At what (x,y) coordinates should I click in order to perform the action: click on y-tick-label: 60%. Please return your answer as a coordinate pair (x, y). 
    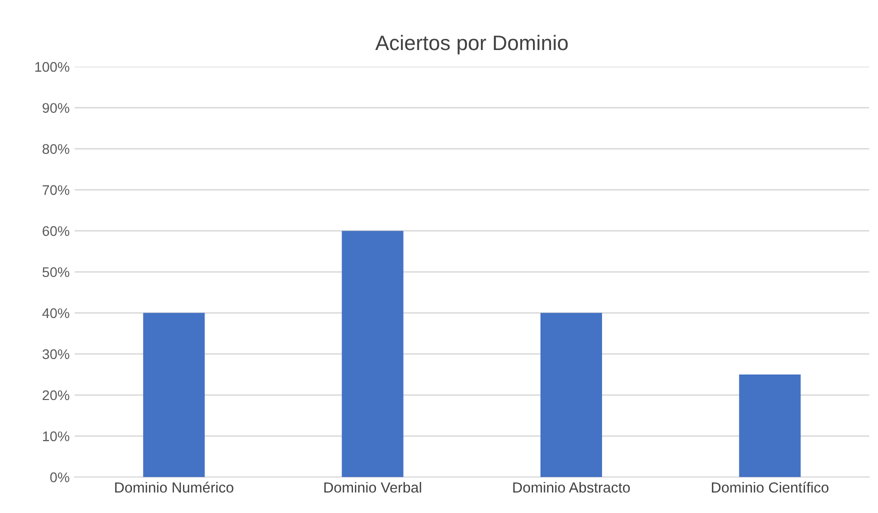
    Looking at the image, I should click on (56, 231).